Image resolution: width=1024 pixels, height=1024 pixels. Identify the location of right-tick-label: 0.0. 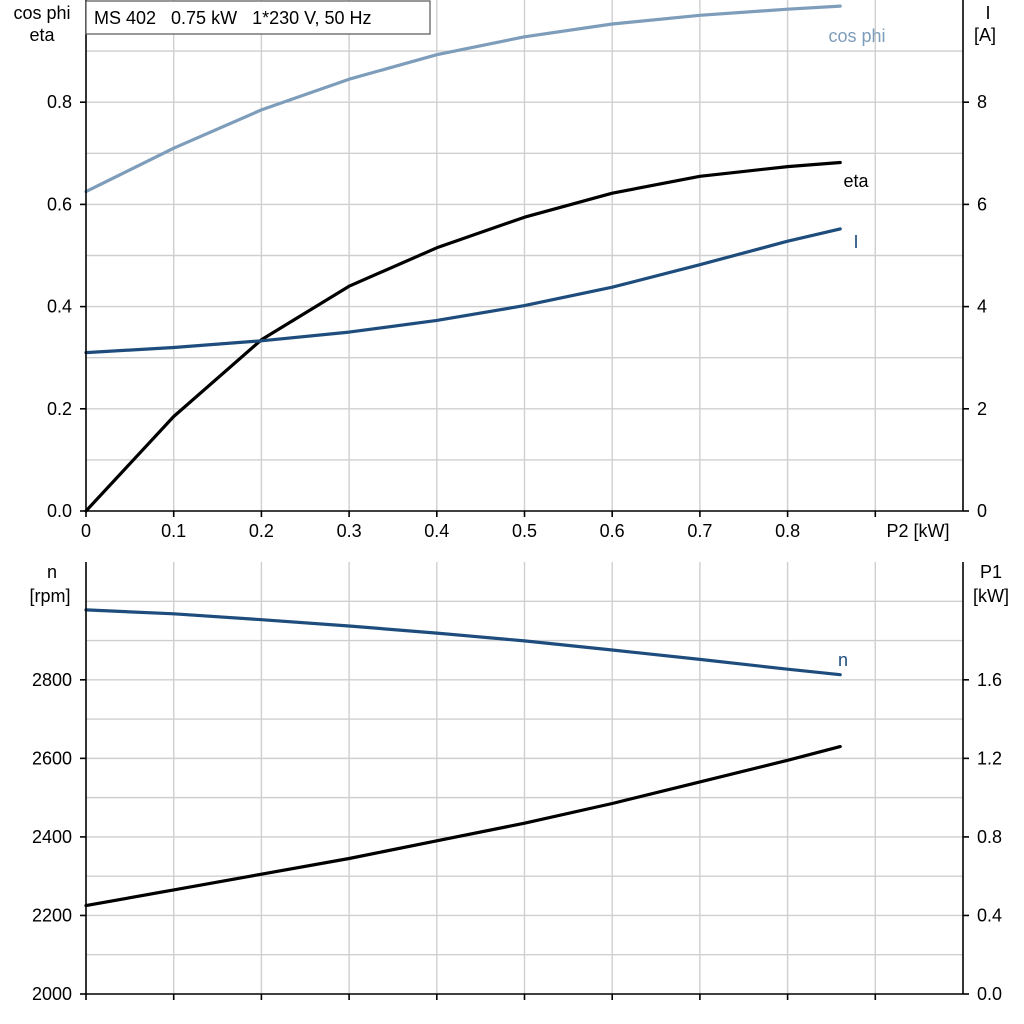
(989, 994).